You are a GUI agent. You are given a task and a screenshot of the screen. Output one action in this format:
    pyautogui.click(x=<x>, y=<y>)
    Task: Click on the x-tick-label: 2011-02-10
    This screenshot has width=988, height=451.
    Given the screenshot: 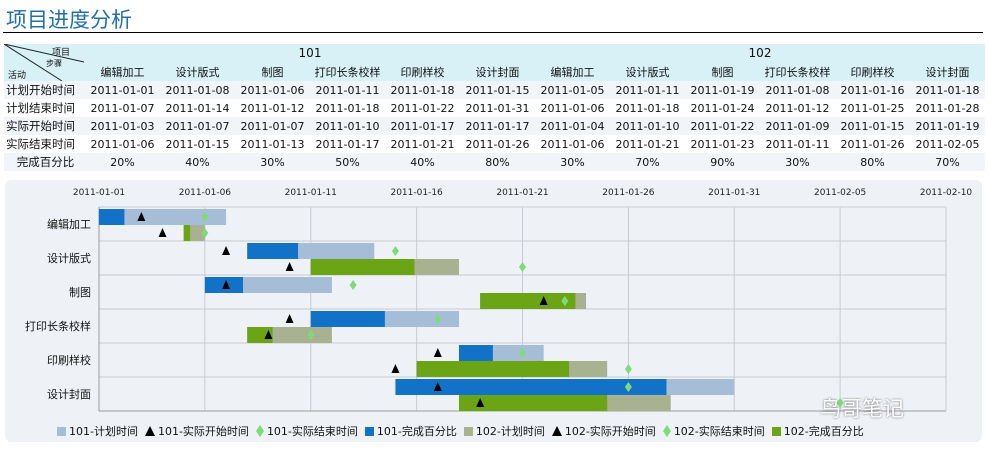 What is the action you would take?
    pyautogui.click(x=946, y=193)
    